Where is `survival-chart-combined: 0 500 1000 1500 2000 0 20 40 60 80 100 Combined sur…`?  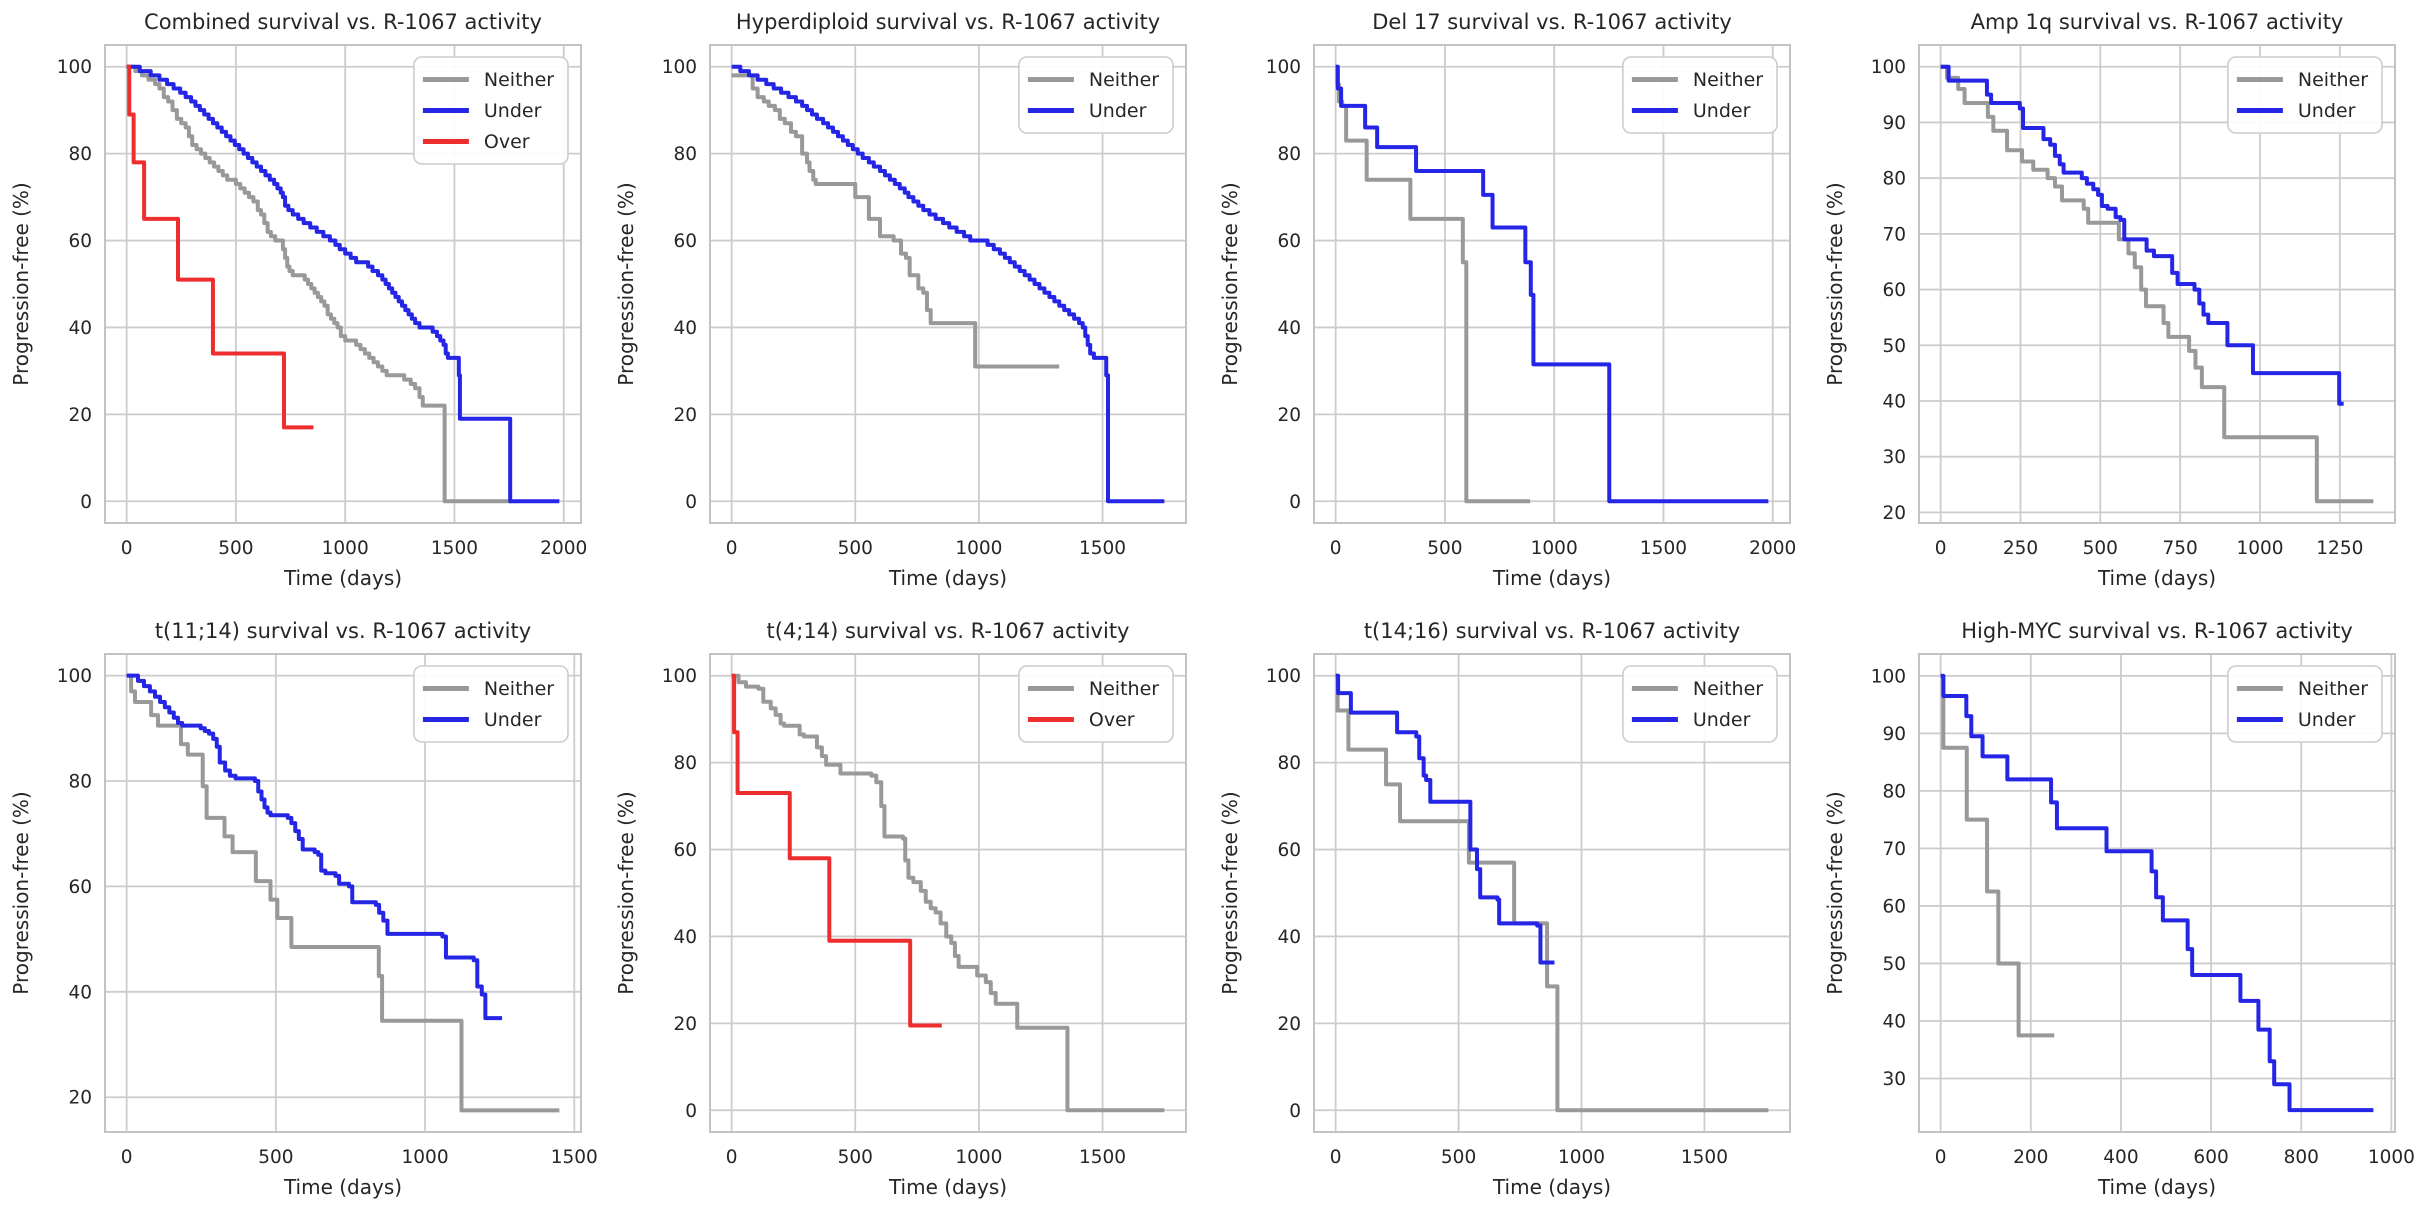 survival-chart-combined: 0 500 1000 1500 2000 0 20 40 60 80 100 Combined sur… is located at coordinates (302, 304).